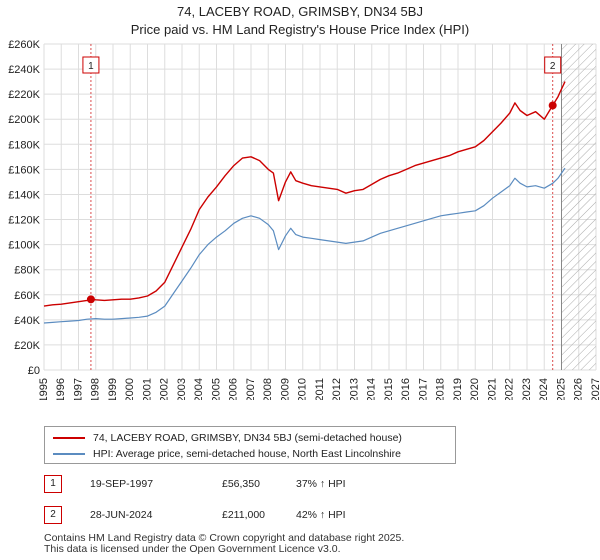 The width and height of the screenshot is (600, 560). What do you see at coordinates (320, 389) in the screenshot?
I see `x-tick-label: 2011` at bounding box center [320, 389].